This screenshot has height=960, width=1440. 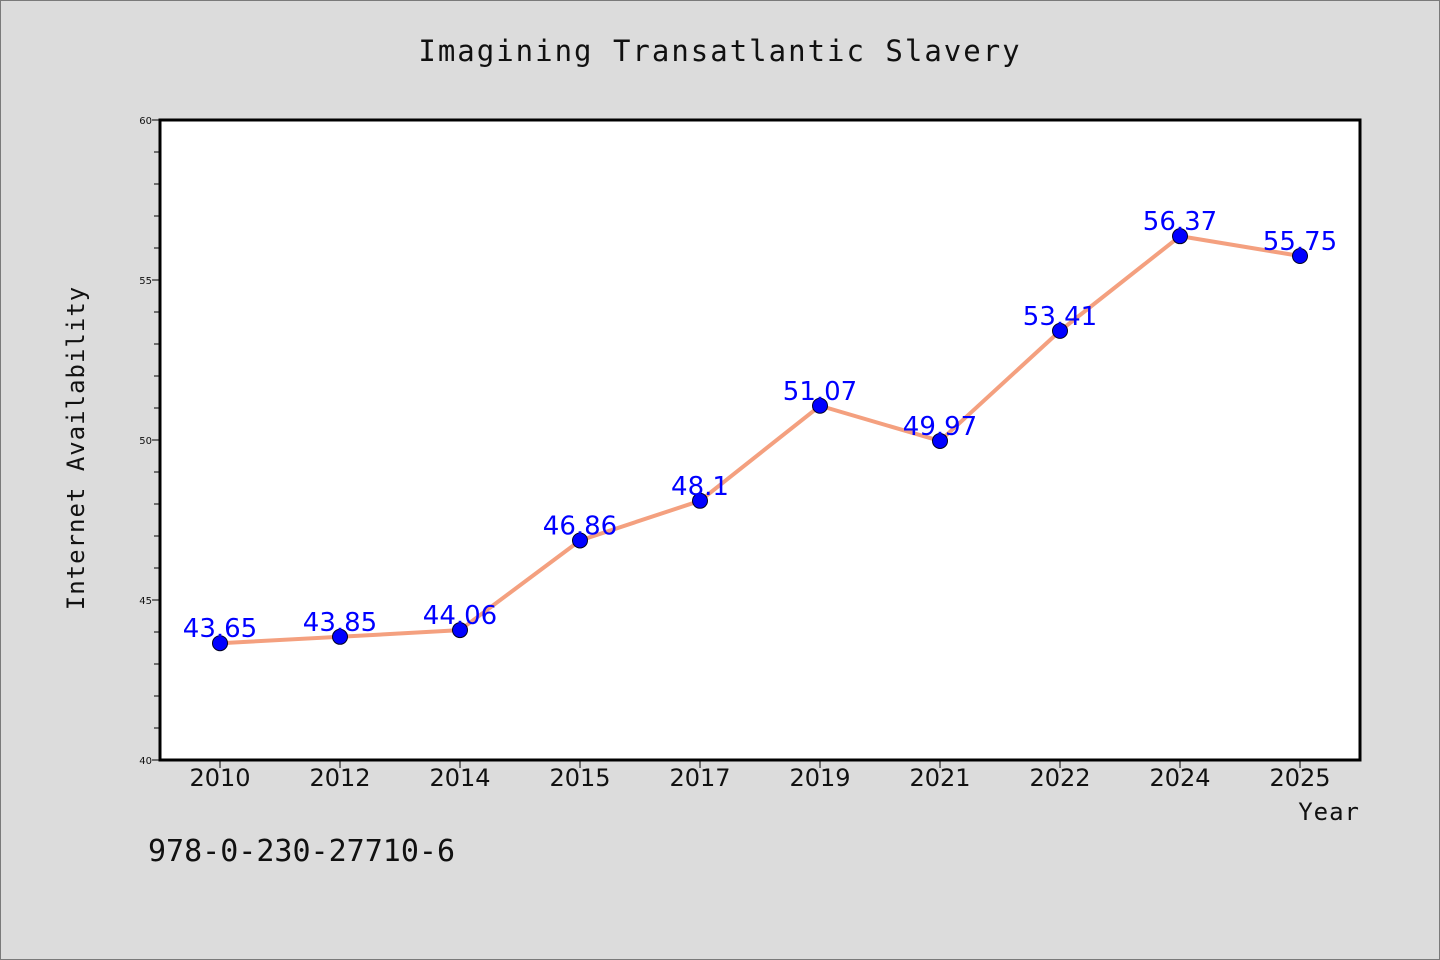 What do you see at coordinates (459, 778) in the screenshot?
I see `x-tick-label: 2014` at bounding box center [459, 778].